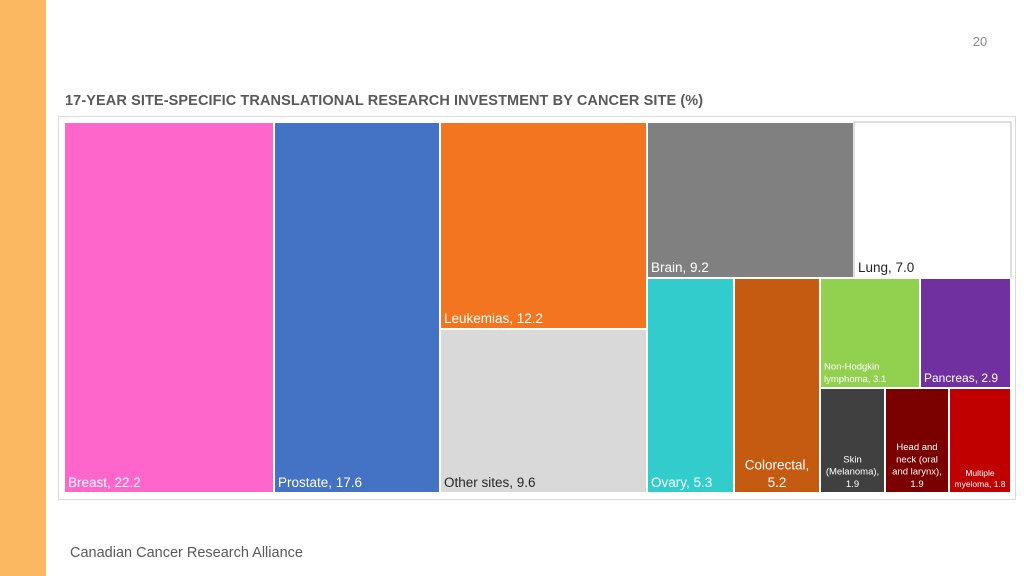 This screenshot has width=1024, height=576. Describe the element at coordinates (681, 482) in the screenshot. I see `treemap-label-ovary: Ovary, 5.3` at that location.